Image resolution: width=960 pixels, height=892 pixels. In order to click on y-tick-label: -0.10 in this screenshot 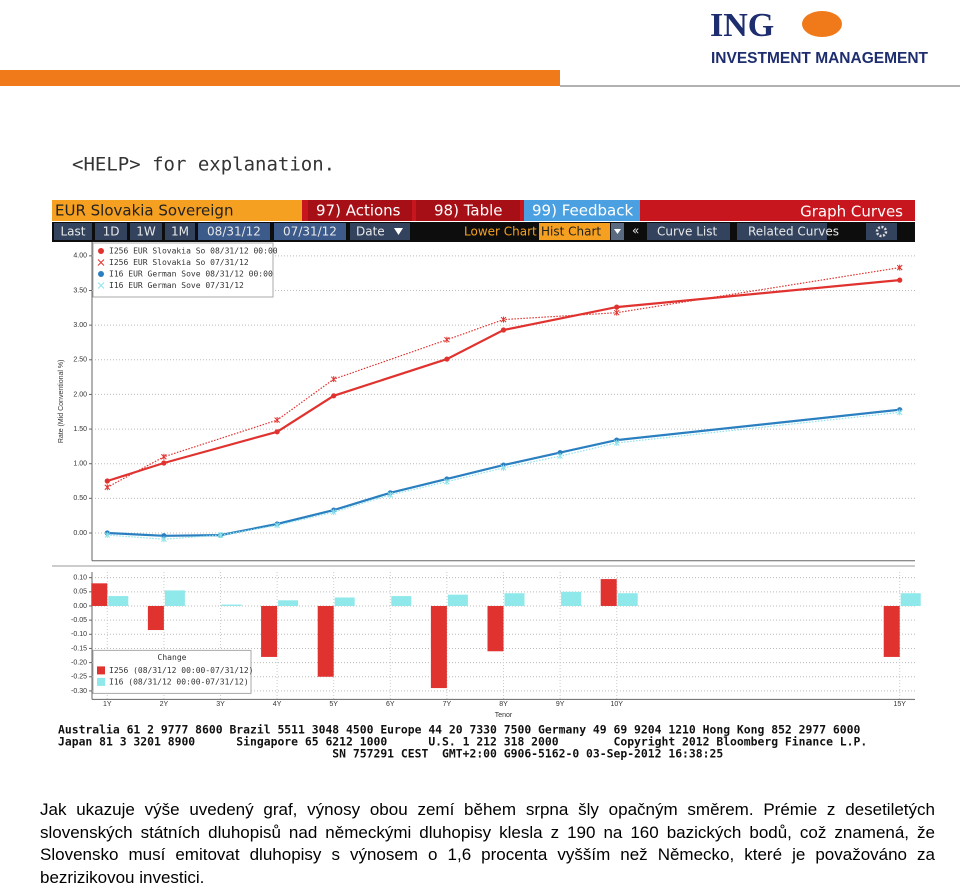, I will do `click(79, 634)`.